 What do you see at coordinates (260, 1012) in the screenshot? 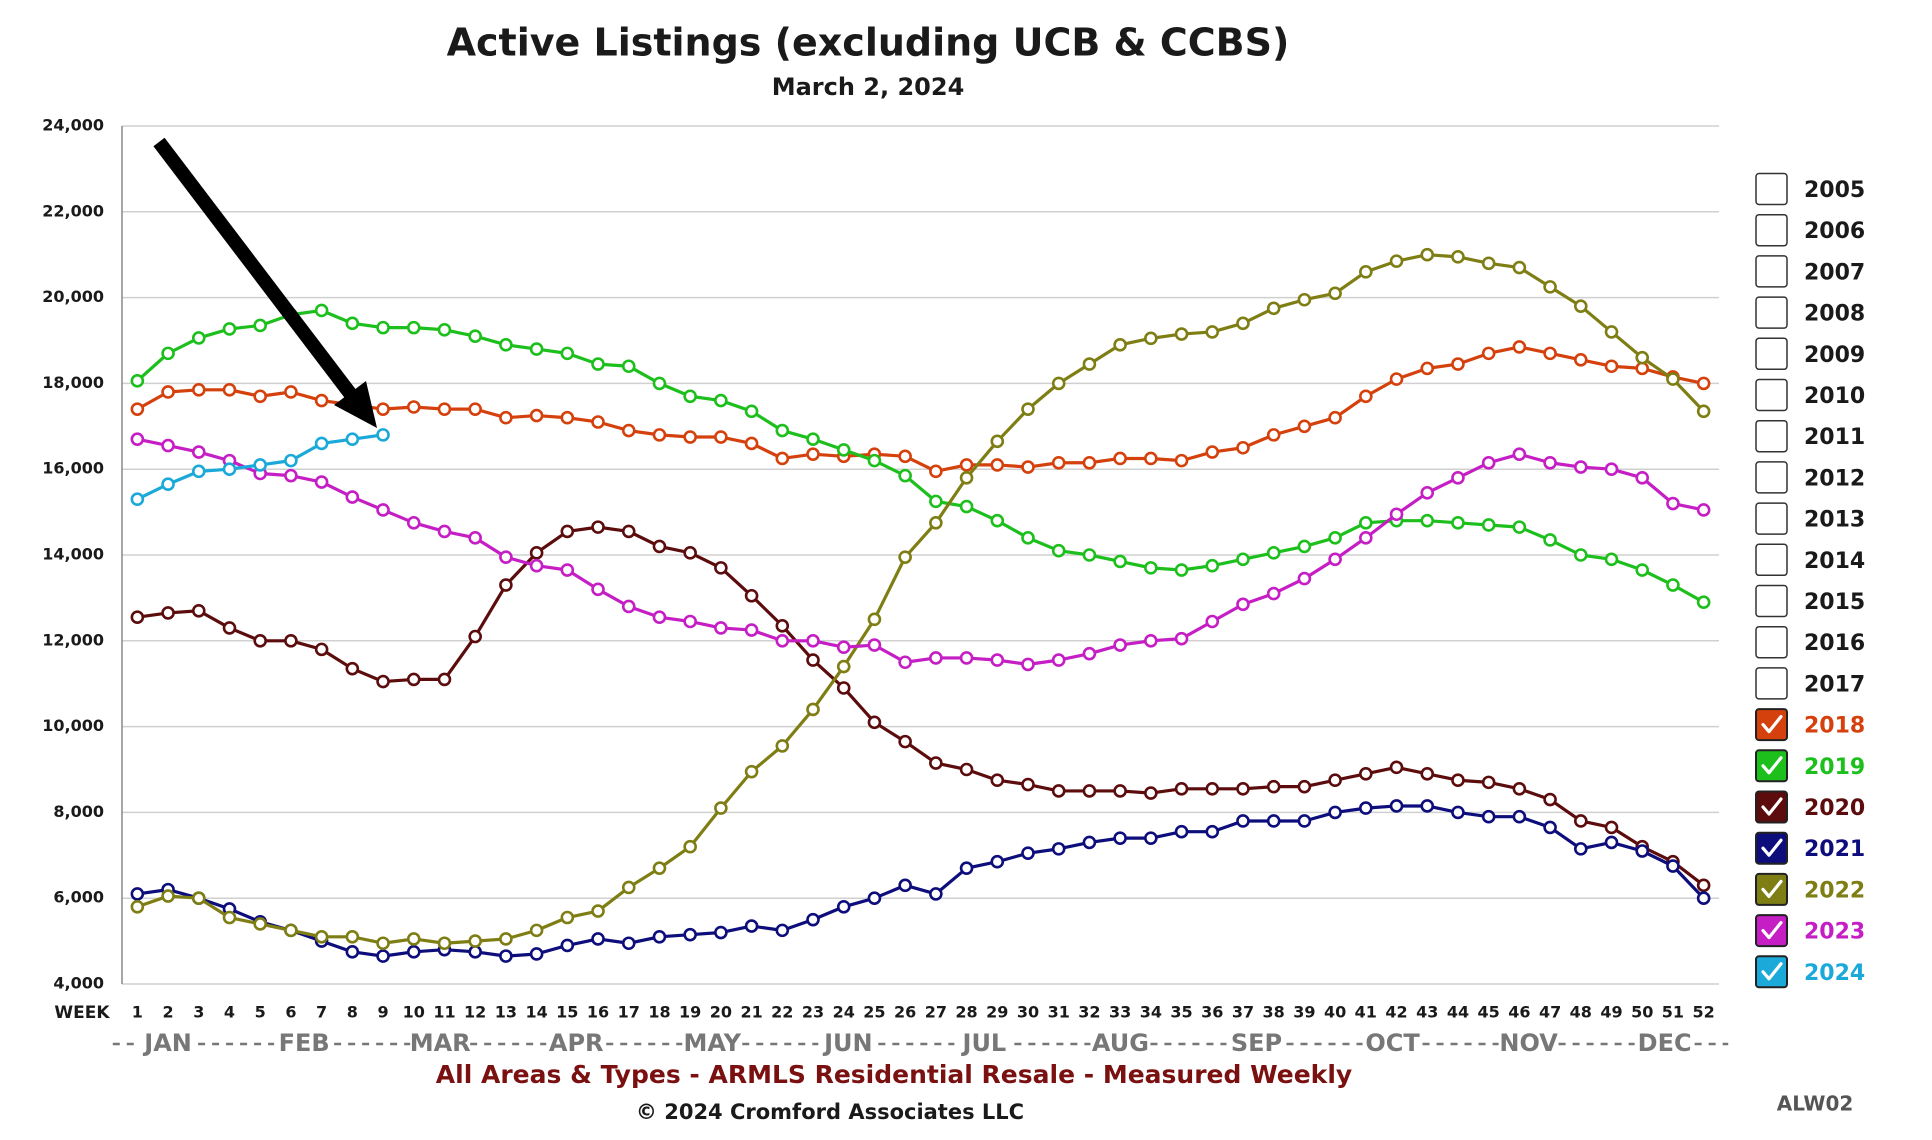
I see `x-tick-label: 5` at bounding box center [260, 1012].